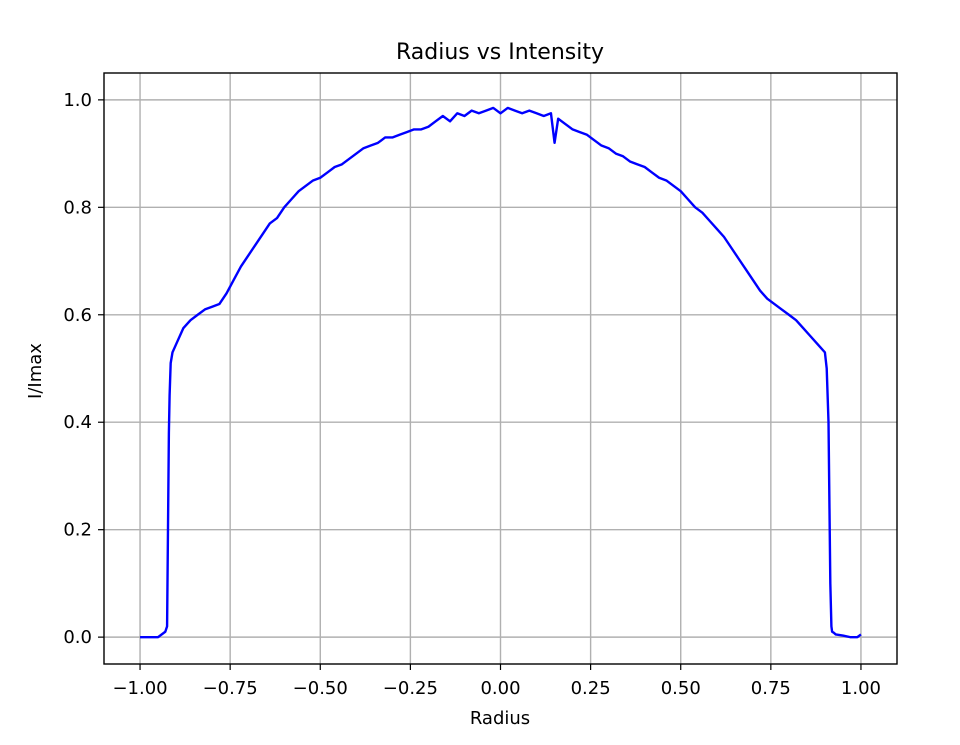 This screenshot has height=745, width=960. I want to click on y-tick-label: 0.0, so click(77, 637).